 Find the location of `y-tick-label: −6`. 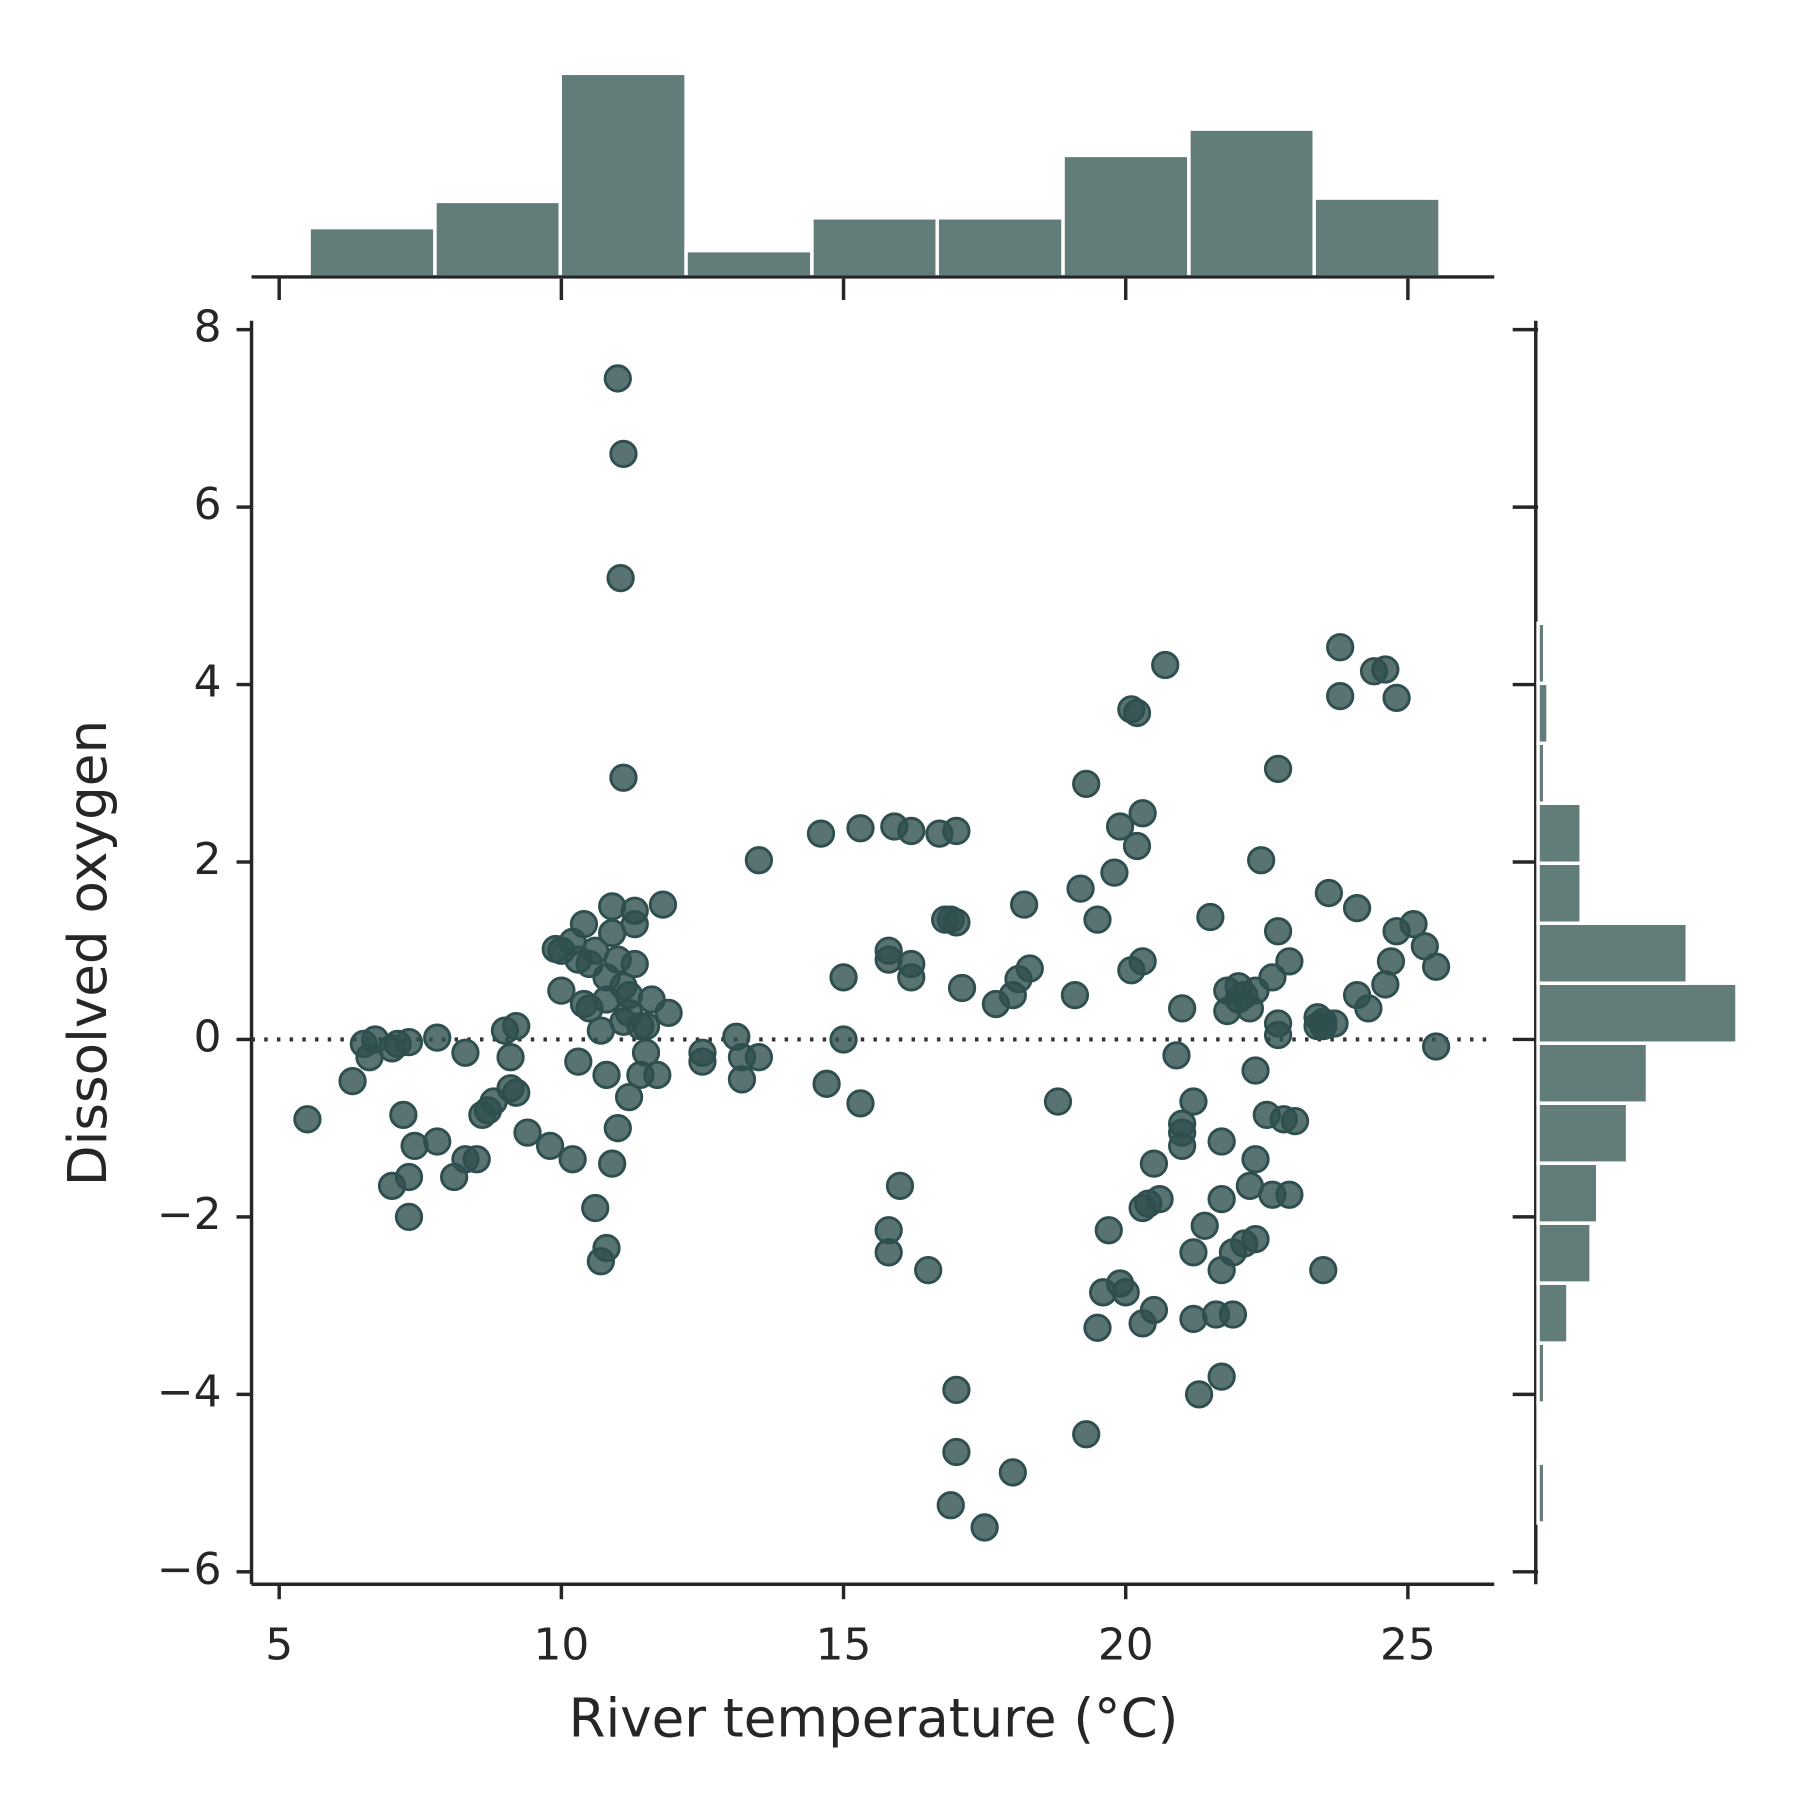

y-tick-label: −6 is located at coordinates (189, 1569).